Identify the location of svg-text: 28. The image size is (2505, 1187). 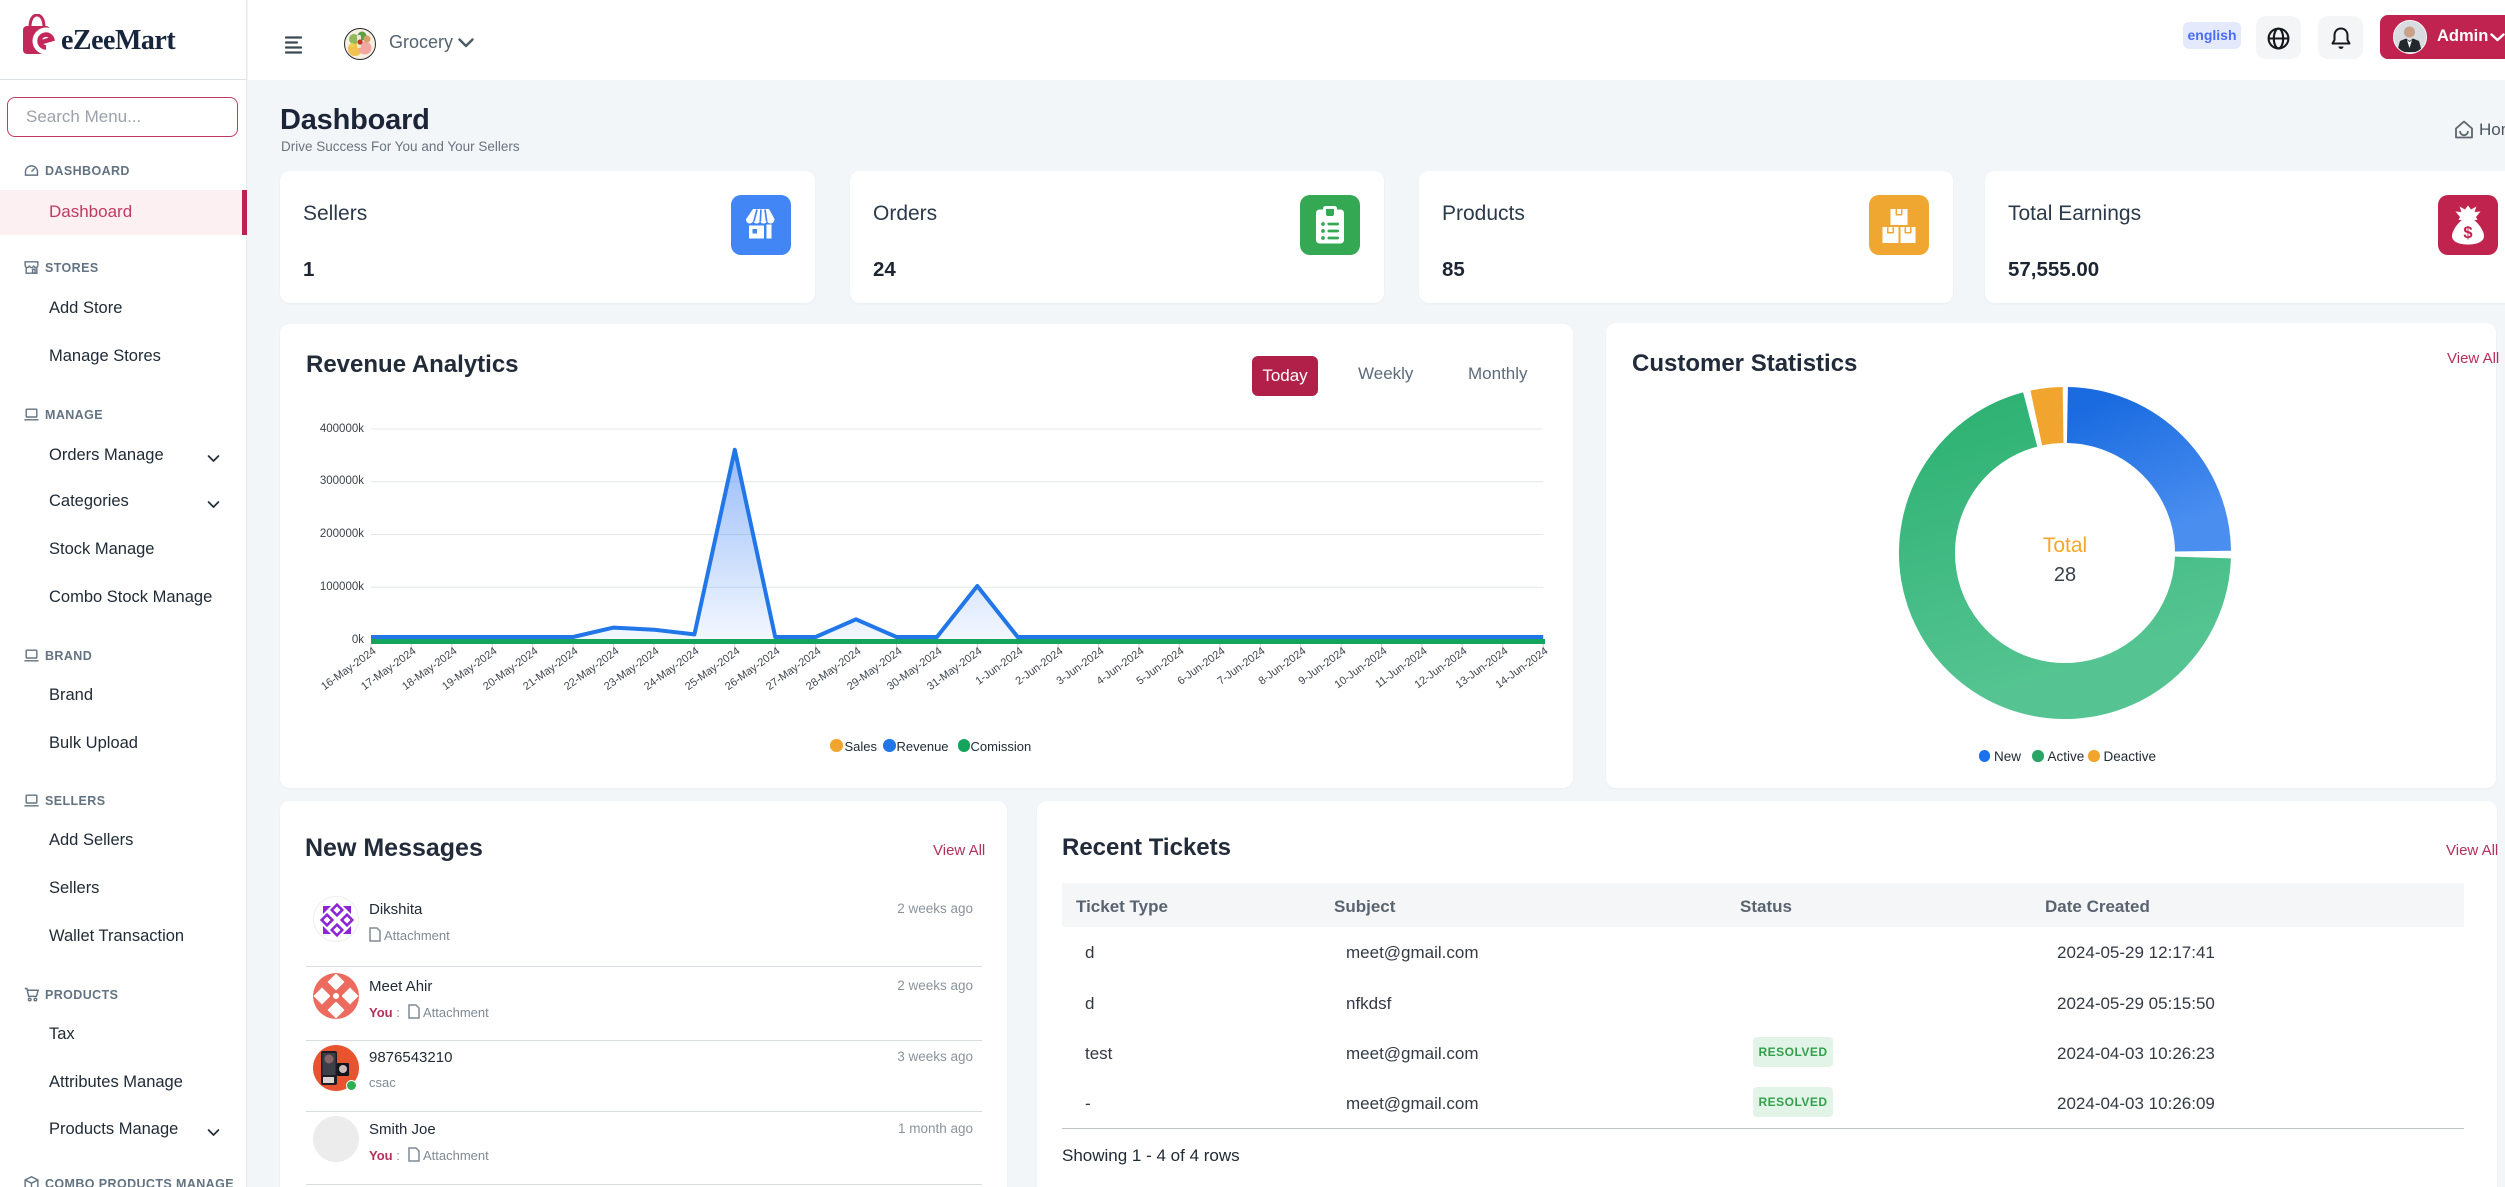
(2065, 575).